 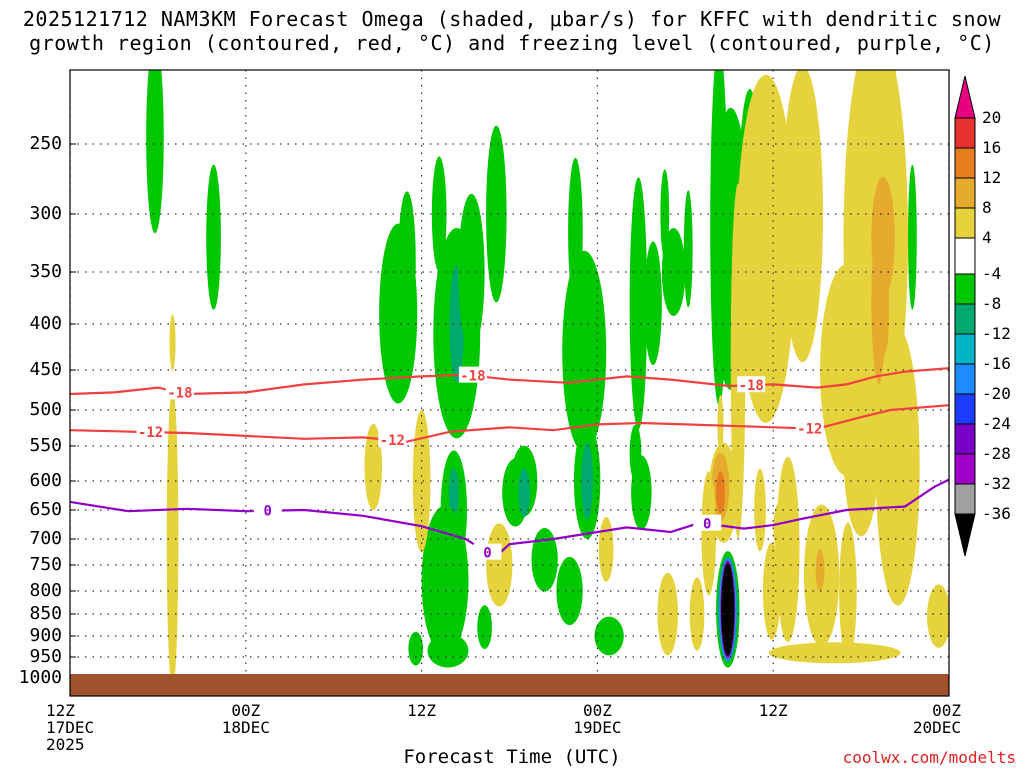 What do you see at coordinates (992, 117) in the screenshot?
I see `colorbar-tick-label: 20` at bounding box center [992, 117].